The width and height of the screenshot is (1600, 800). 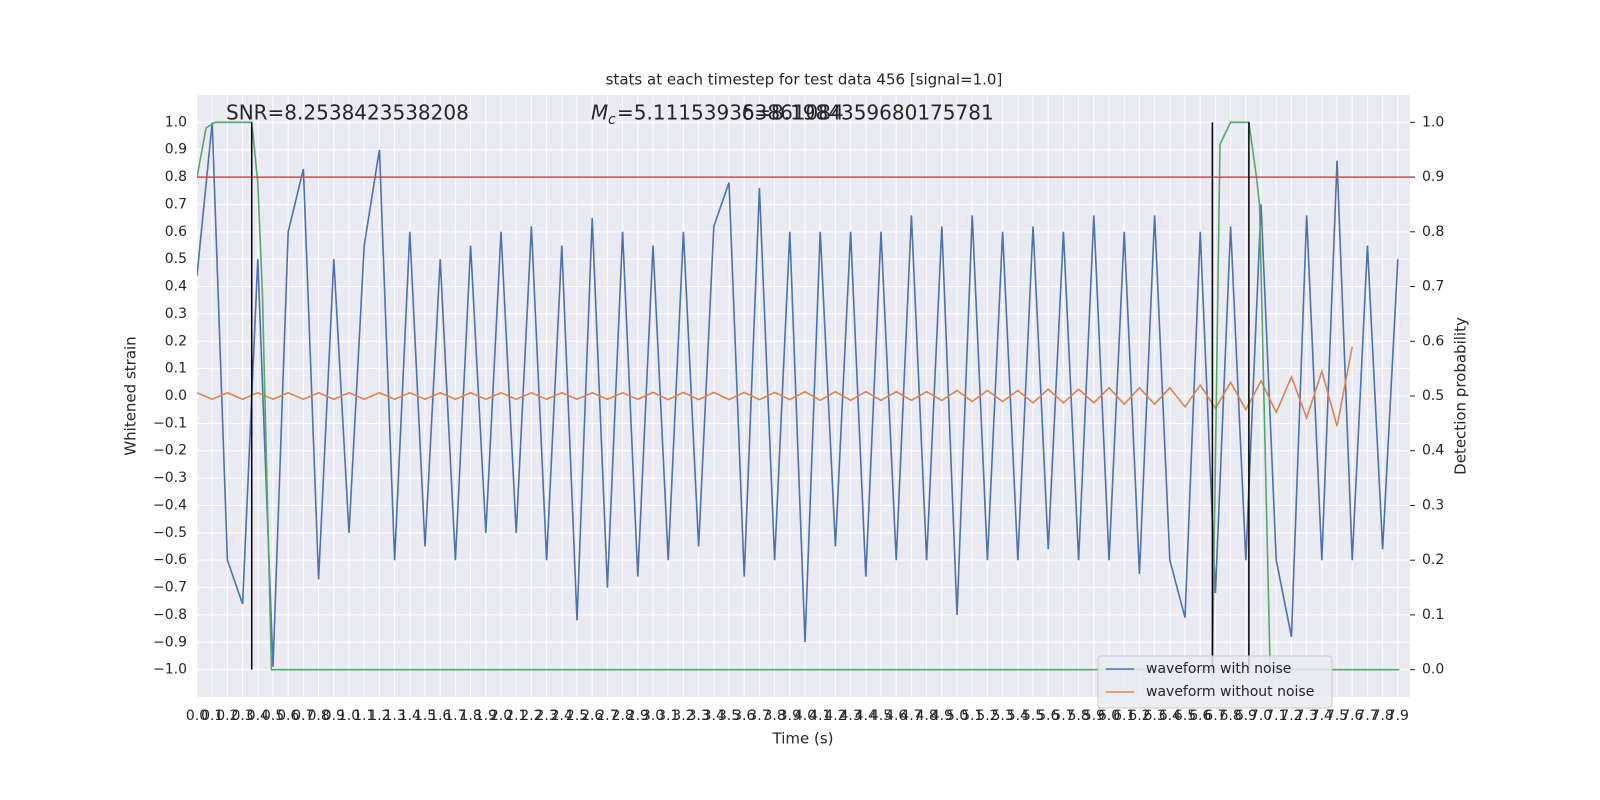 I want to click on x-tick-label: 3.2, so click(x=683, y=716).